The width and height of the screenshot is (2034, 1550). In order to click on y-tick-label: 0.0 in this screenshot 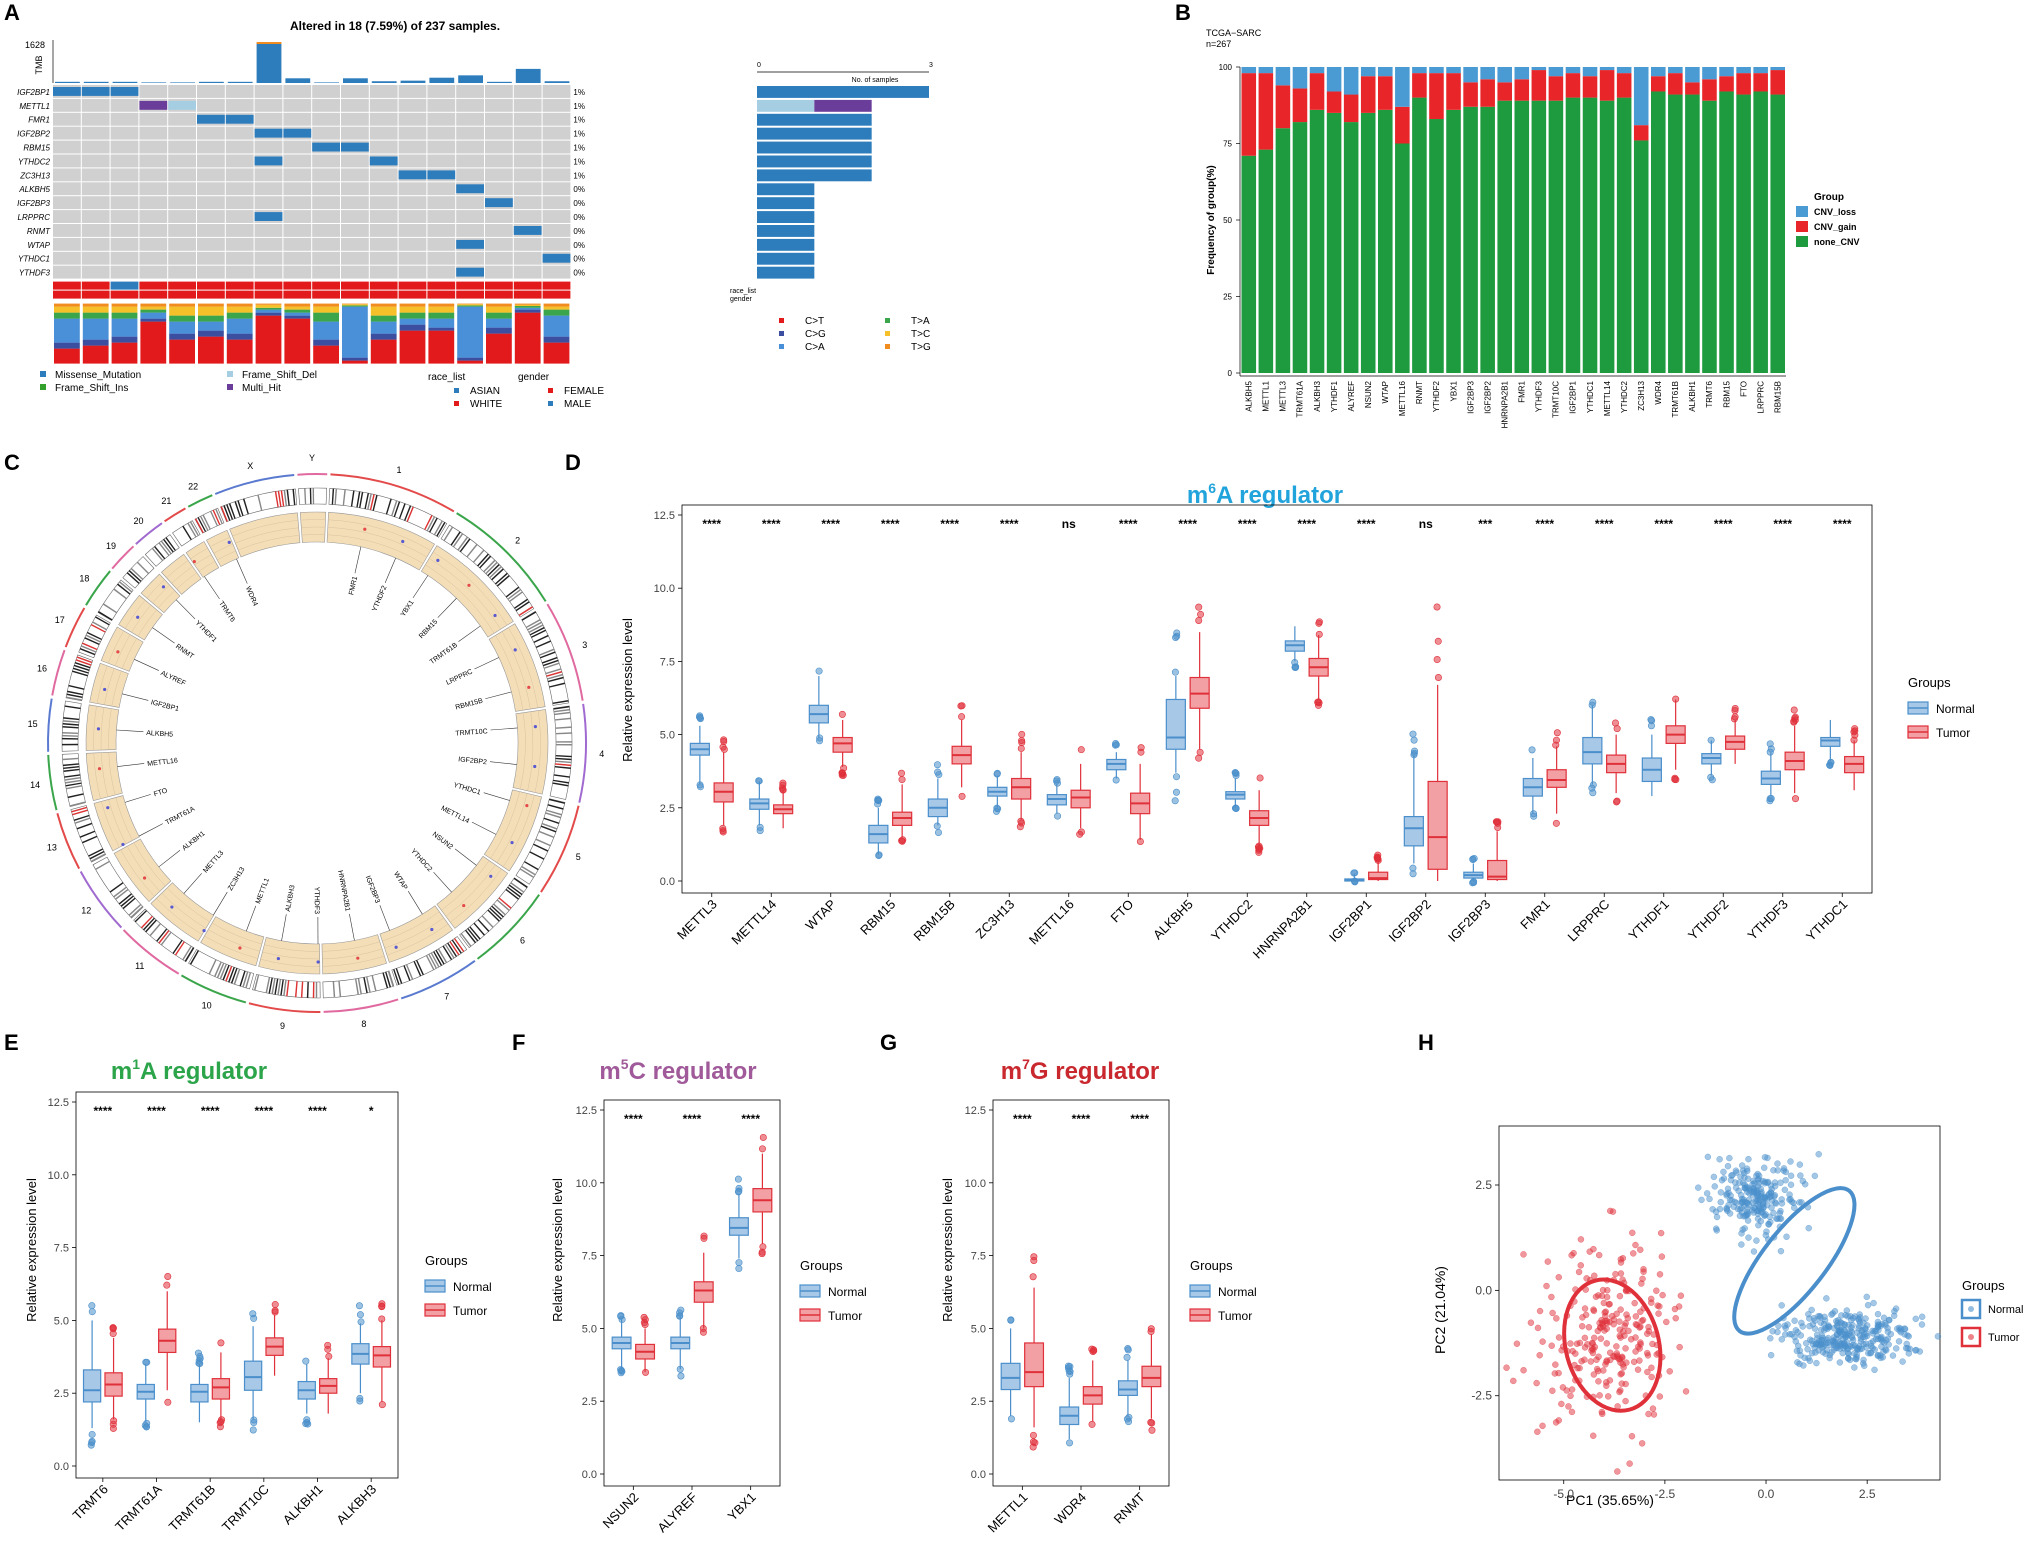, I will do `click(667, 882)`.